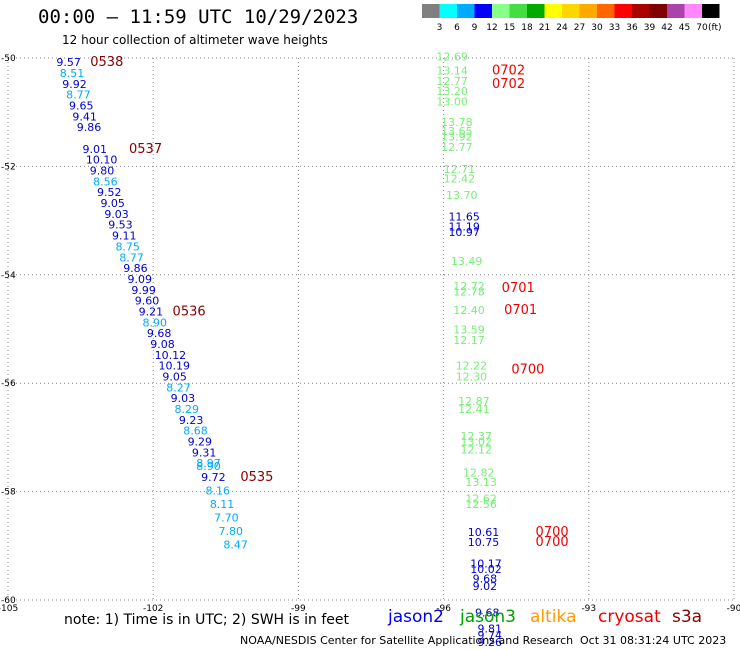  I want to click on wave-height-point: 8.75, so click(127, 246).